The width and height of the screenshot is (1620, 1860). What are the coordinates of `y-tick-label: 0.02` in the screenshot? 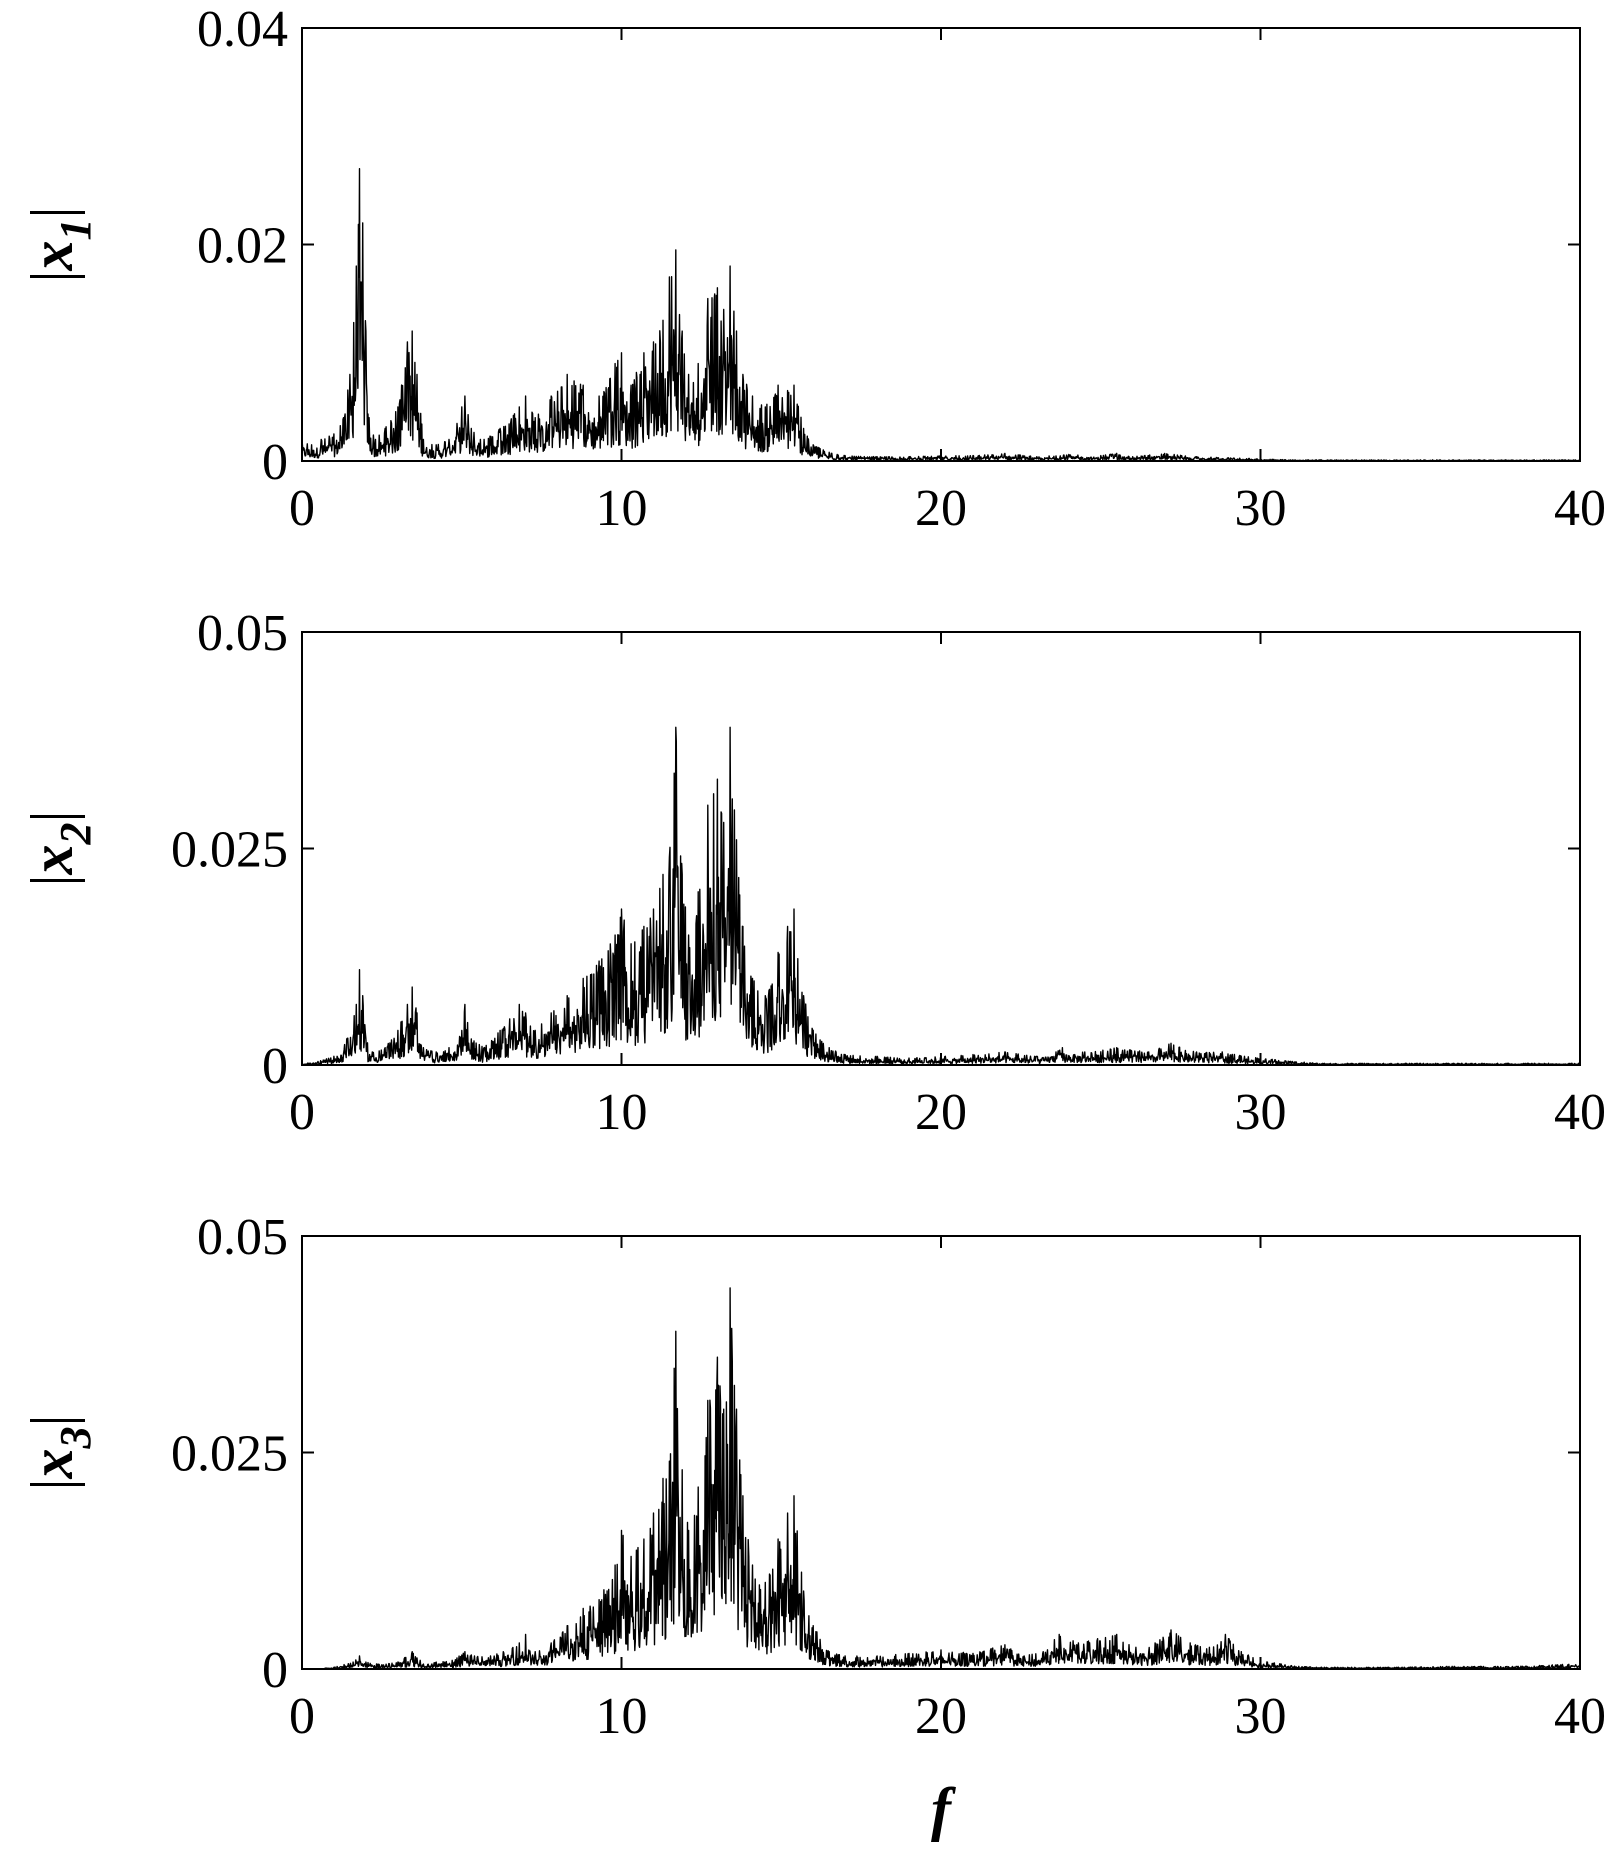 It's located at (242, 246).